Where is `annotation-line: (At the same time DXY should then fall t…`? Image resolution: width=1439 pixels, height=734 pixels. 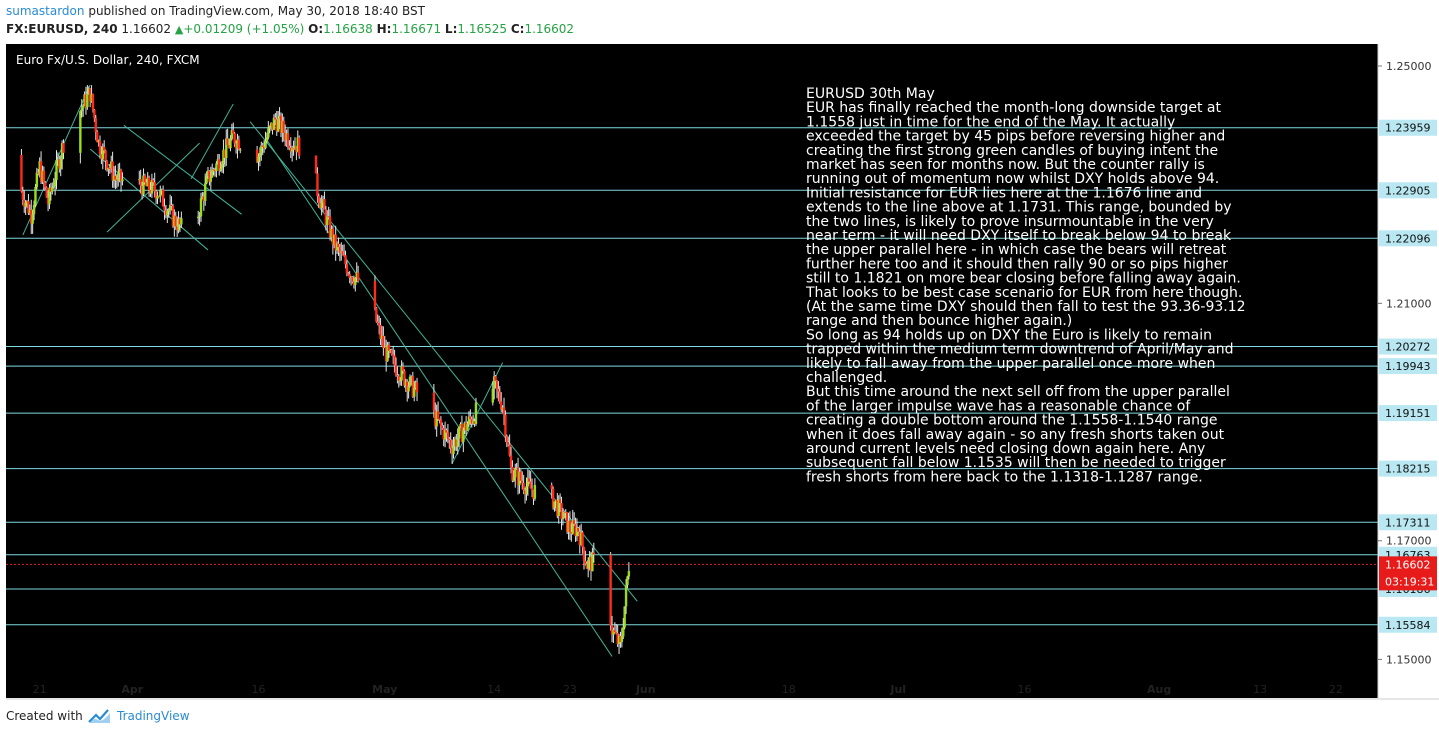
annotation-line: (At the same time DXY should then fall t… is located at coordinates (1026, 307).